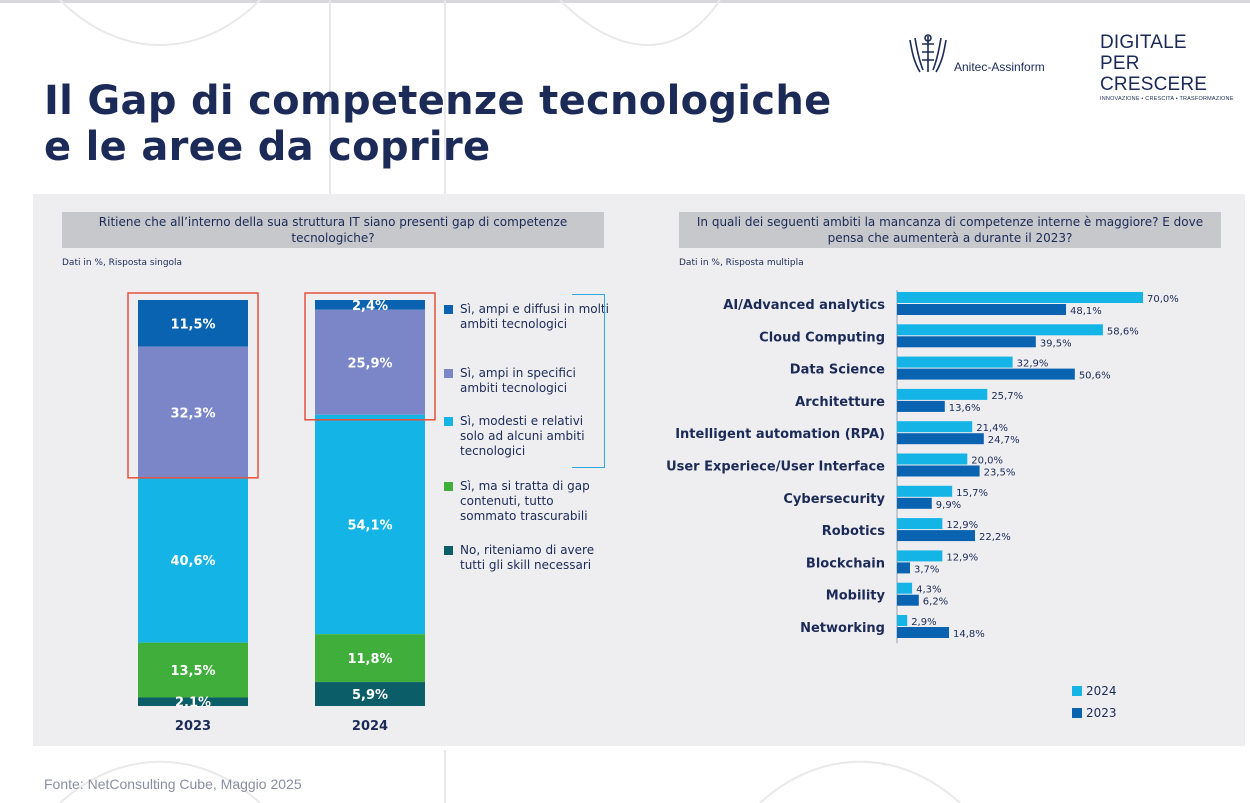 This screenshot has height=803, width=1250. I want to click on anitec-assinform-logo: Anitec-Assinform, so click(986, 55).